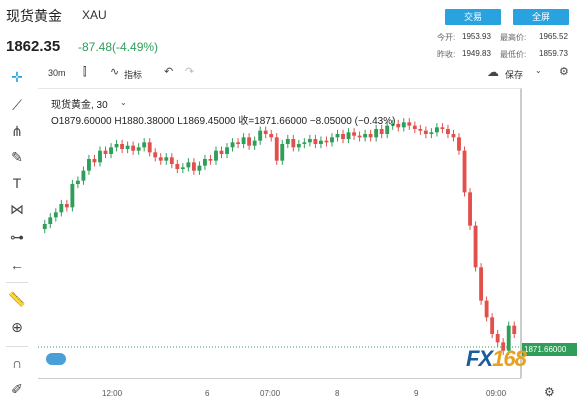 This screenshot has width=577, height=404. What do you see at coordinates (17, 77) in the screenshot?
I see `crosshair-icon: ✛` at bounding box center [17, 77].